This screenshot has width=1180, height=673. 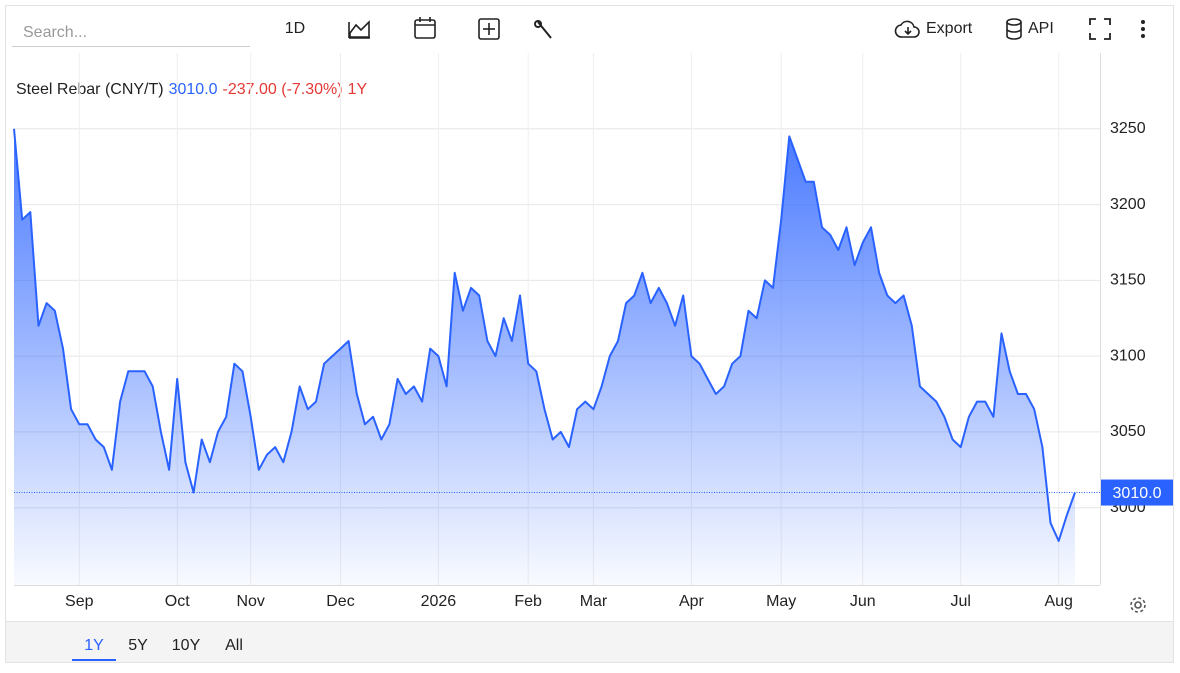 I want to click on interval-button: 1D, so click(x=295, y=28).